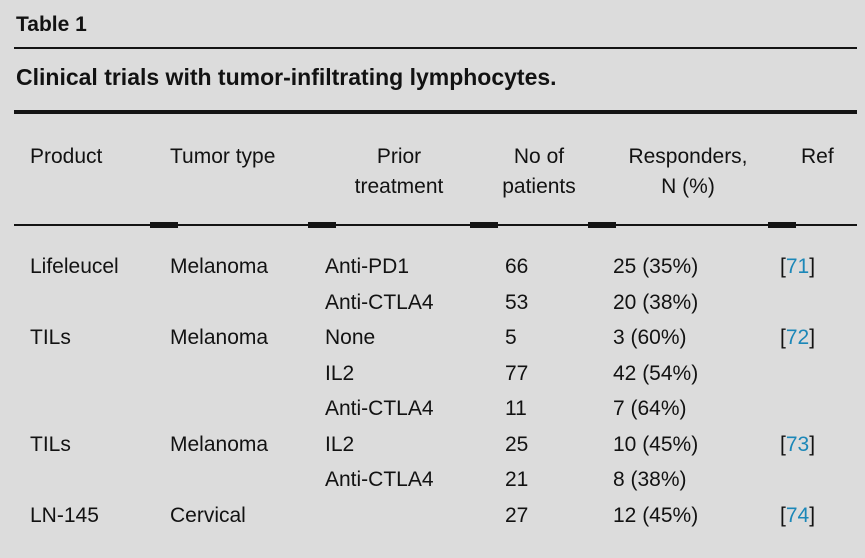 Image resolution: width=865 pixels, height=558 pixels. I want to click on table-top-rule, so click(435, 112).